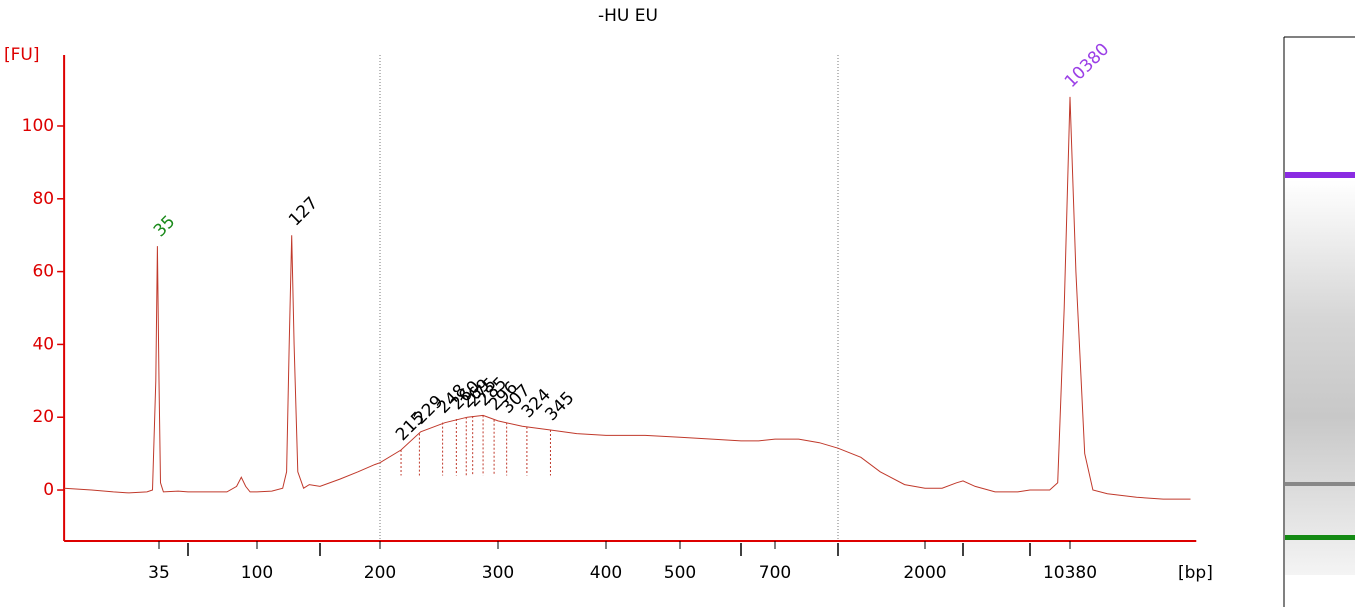 The width and height of the screenshot is (1355, 607). Describe the element at coordinates (48, 490) in the screenshot. I see `y-tick-label: 0` at that location.